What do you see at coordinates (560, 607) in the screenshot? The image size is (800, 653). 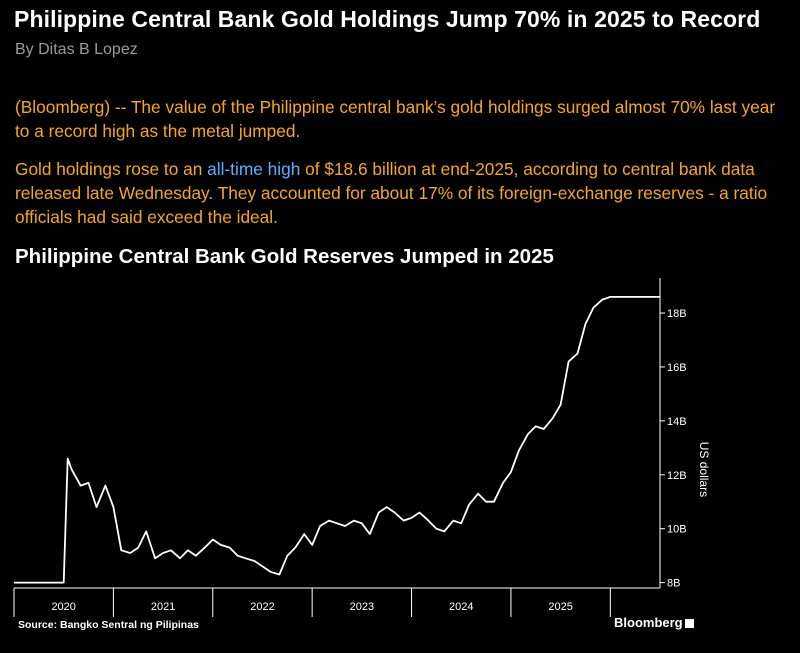 I see `x-tick-label: 2025` at bounding box center [560, 607].